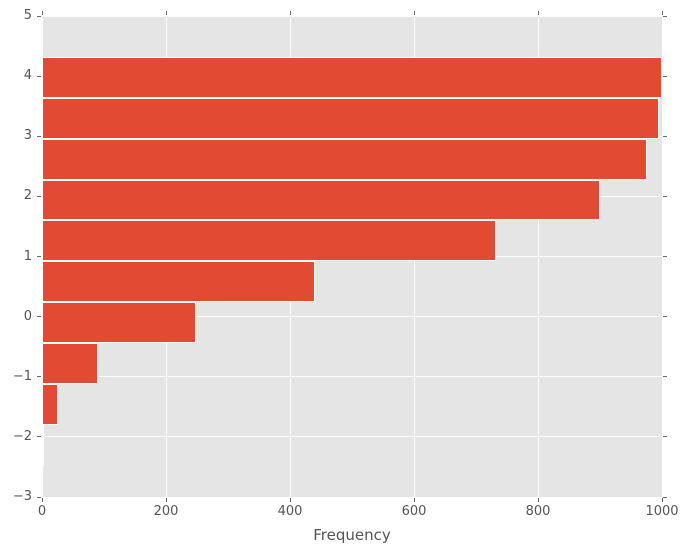  I want to click on x-tick-label: 800, so click(538, 511).